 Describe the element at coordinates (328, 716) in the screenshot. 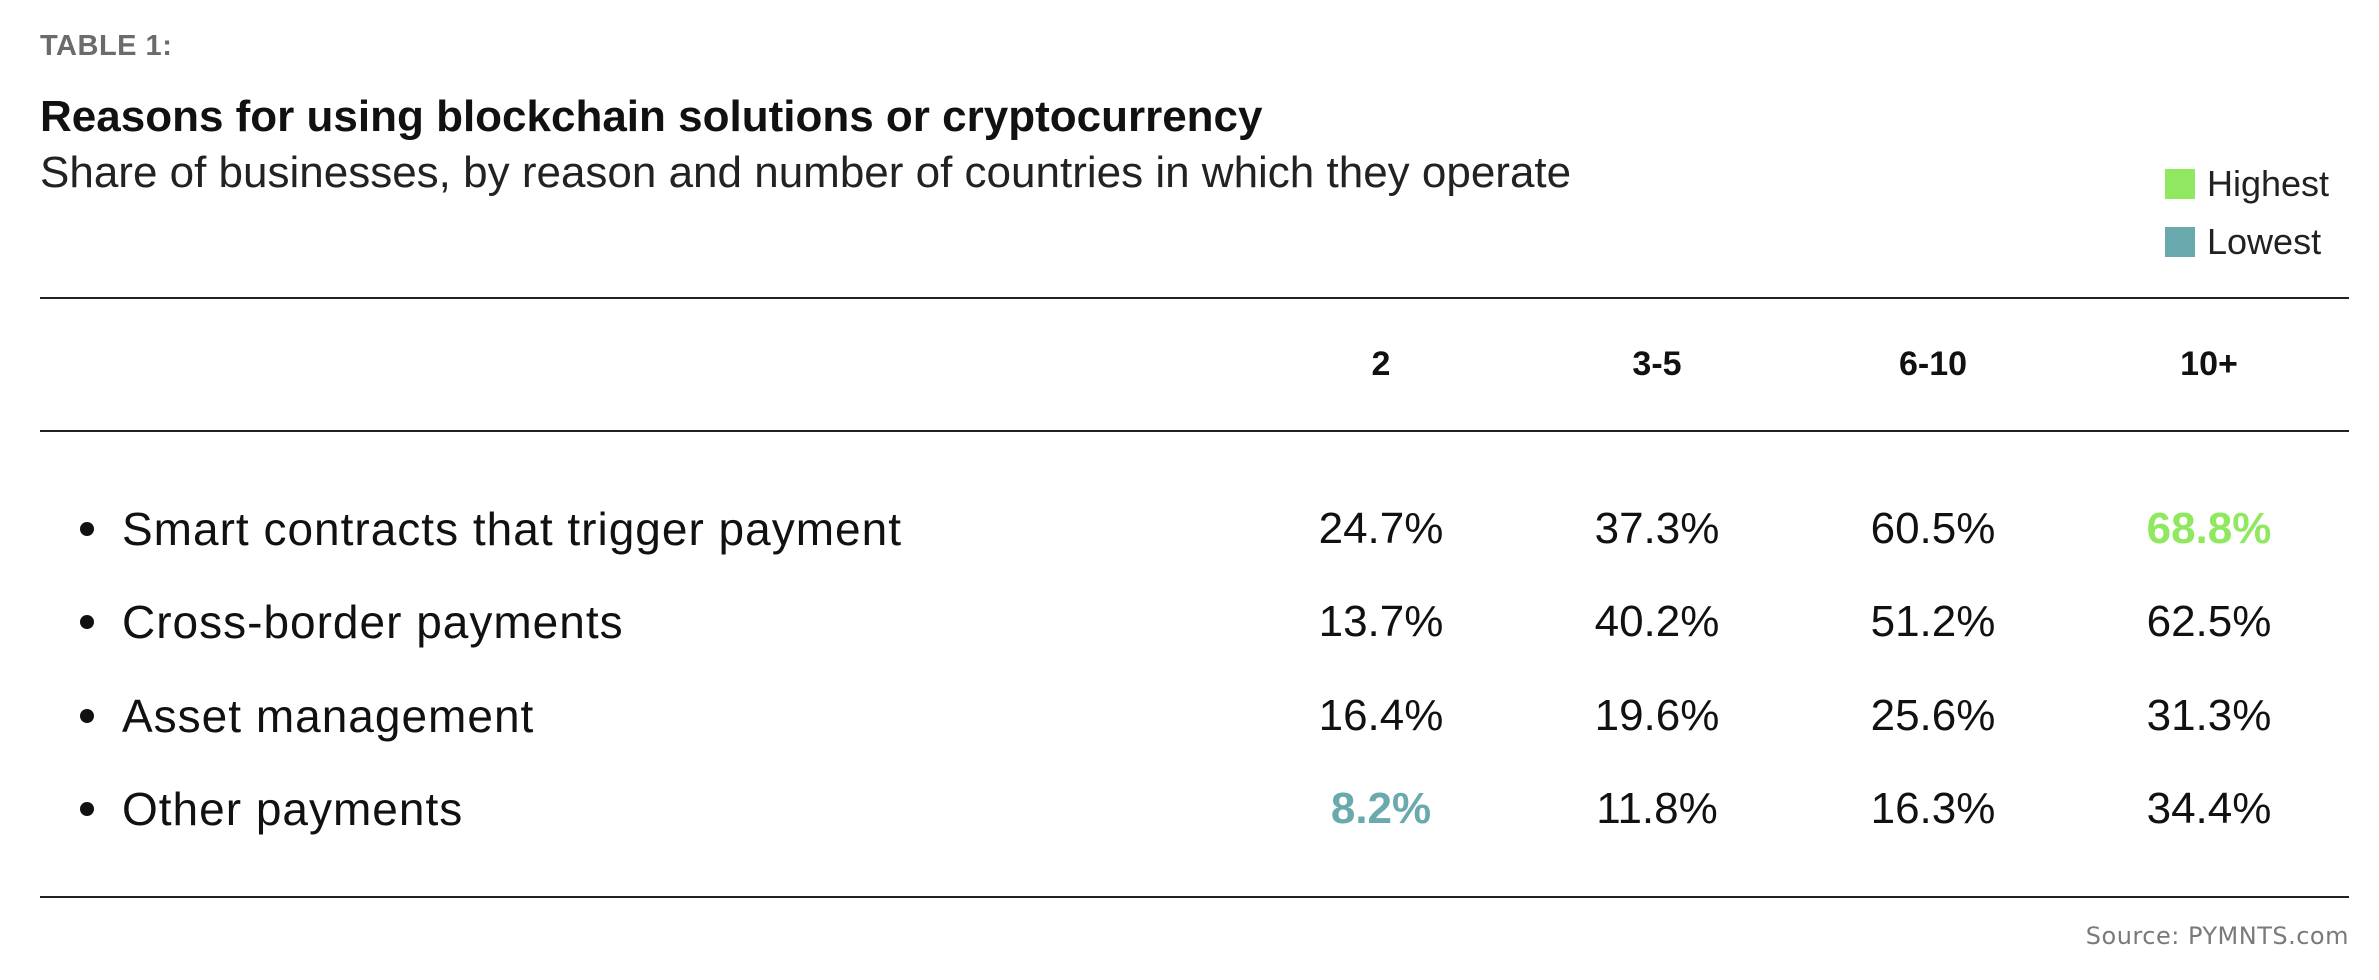

I see `row-label: Asset management` at that location.